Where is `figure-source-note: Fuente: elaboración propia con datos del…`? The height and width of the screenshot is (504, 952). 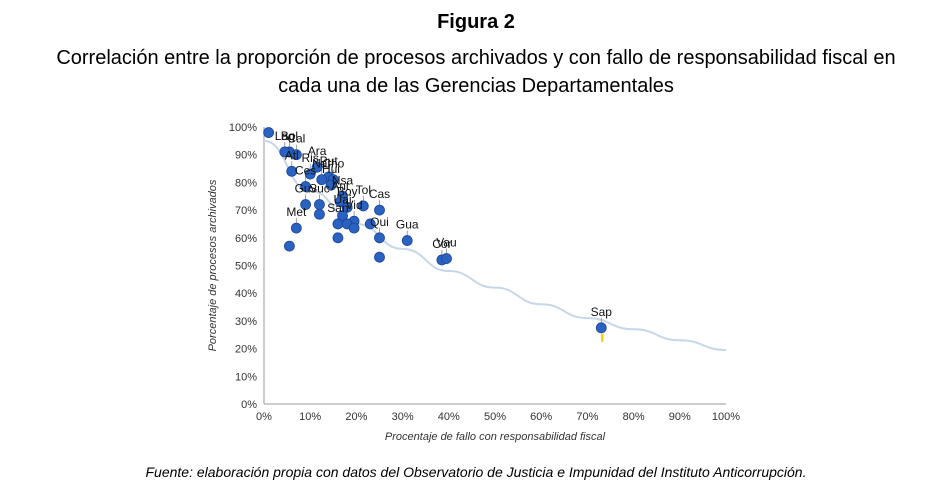 figure-source-note: Fuente: elaboración propia con datos del… is located at coordinates (476, 472).